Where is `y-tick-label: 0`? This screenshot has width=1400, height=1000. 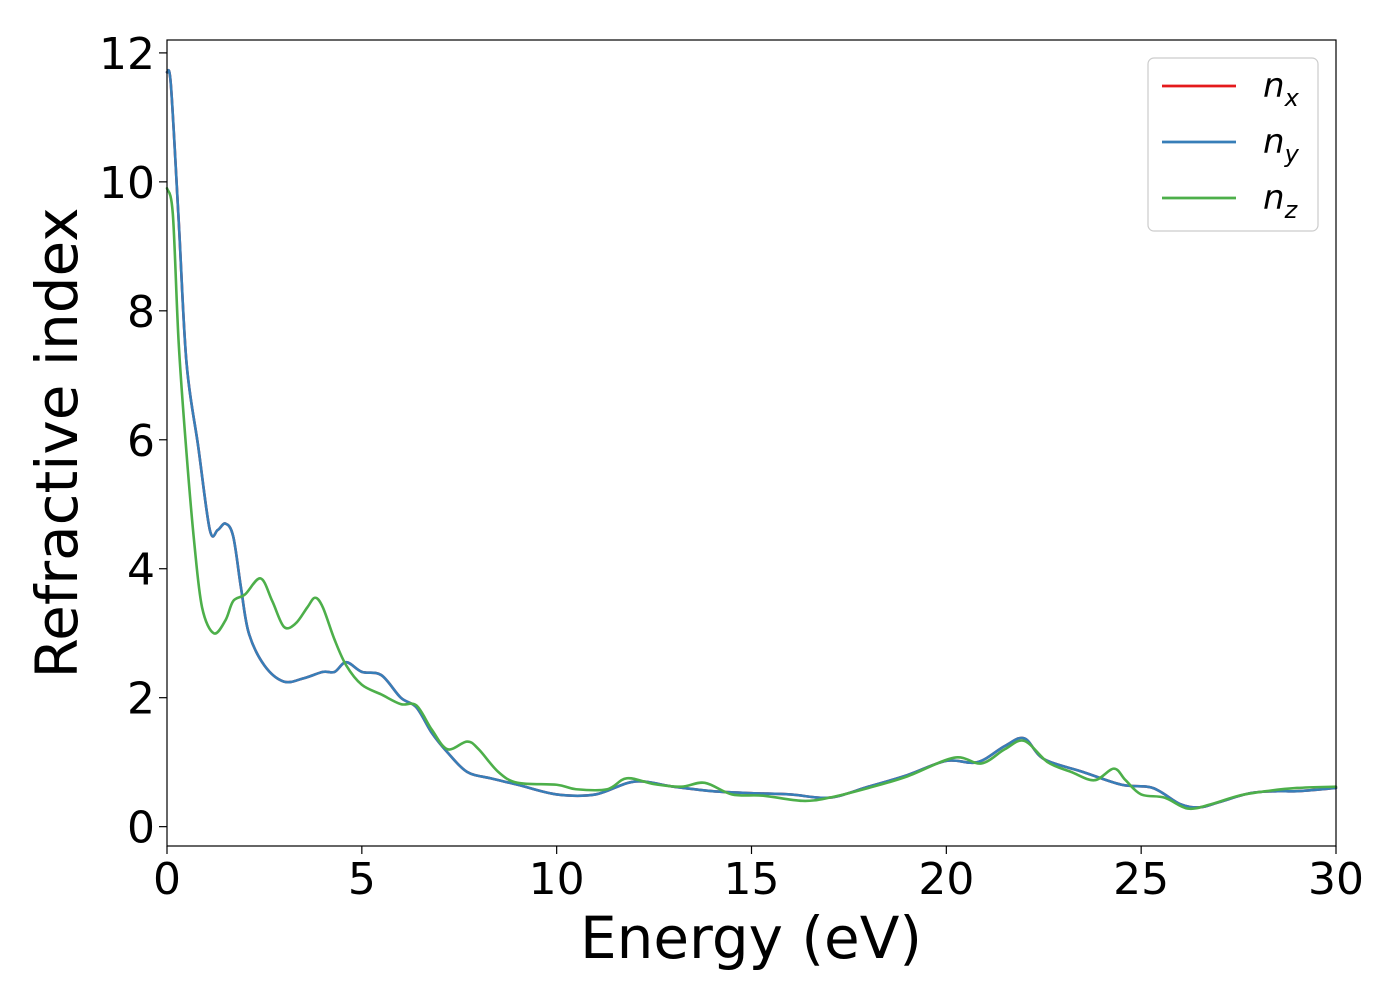
y-tick-label: 0 is located at coordinates (141, 828).